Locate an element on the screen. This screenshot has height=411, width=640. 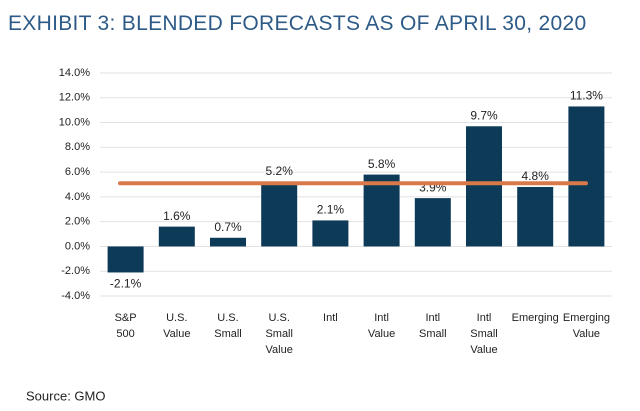
x-tick-label: Emerging is located at coordinates (535, 318).